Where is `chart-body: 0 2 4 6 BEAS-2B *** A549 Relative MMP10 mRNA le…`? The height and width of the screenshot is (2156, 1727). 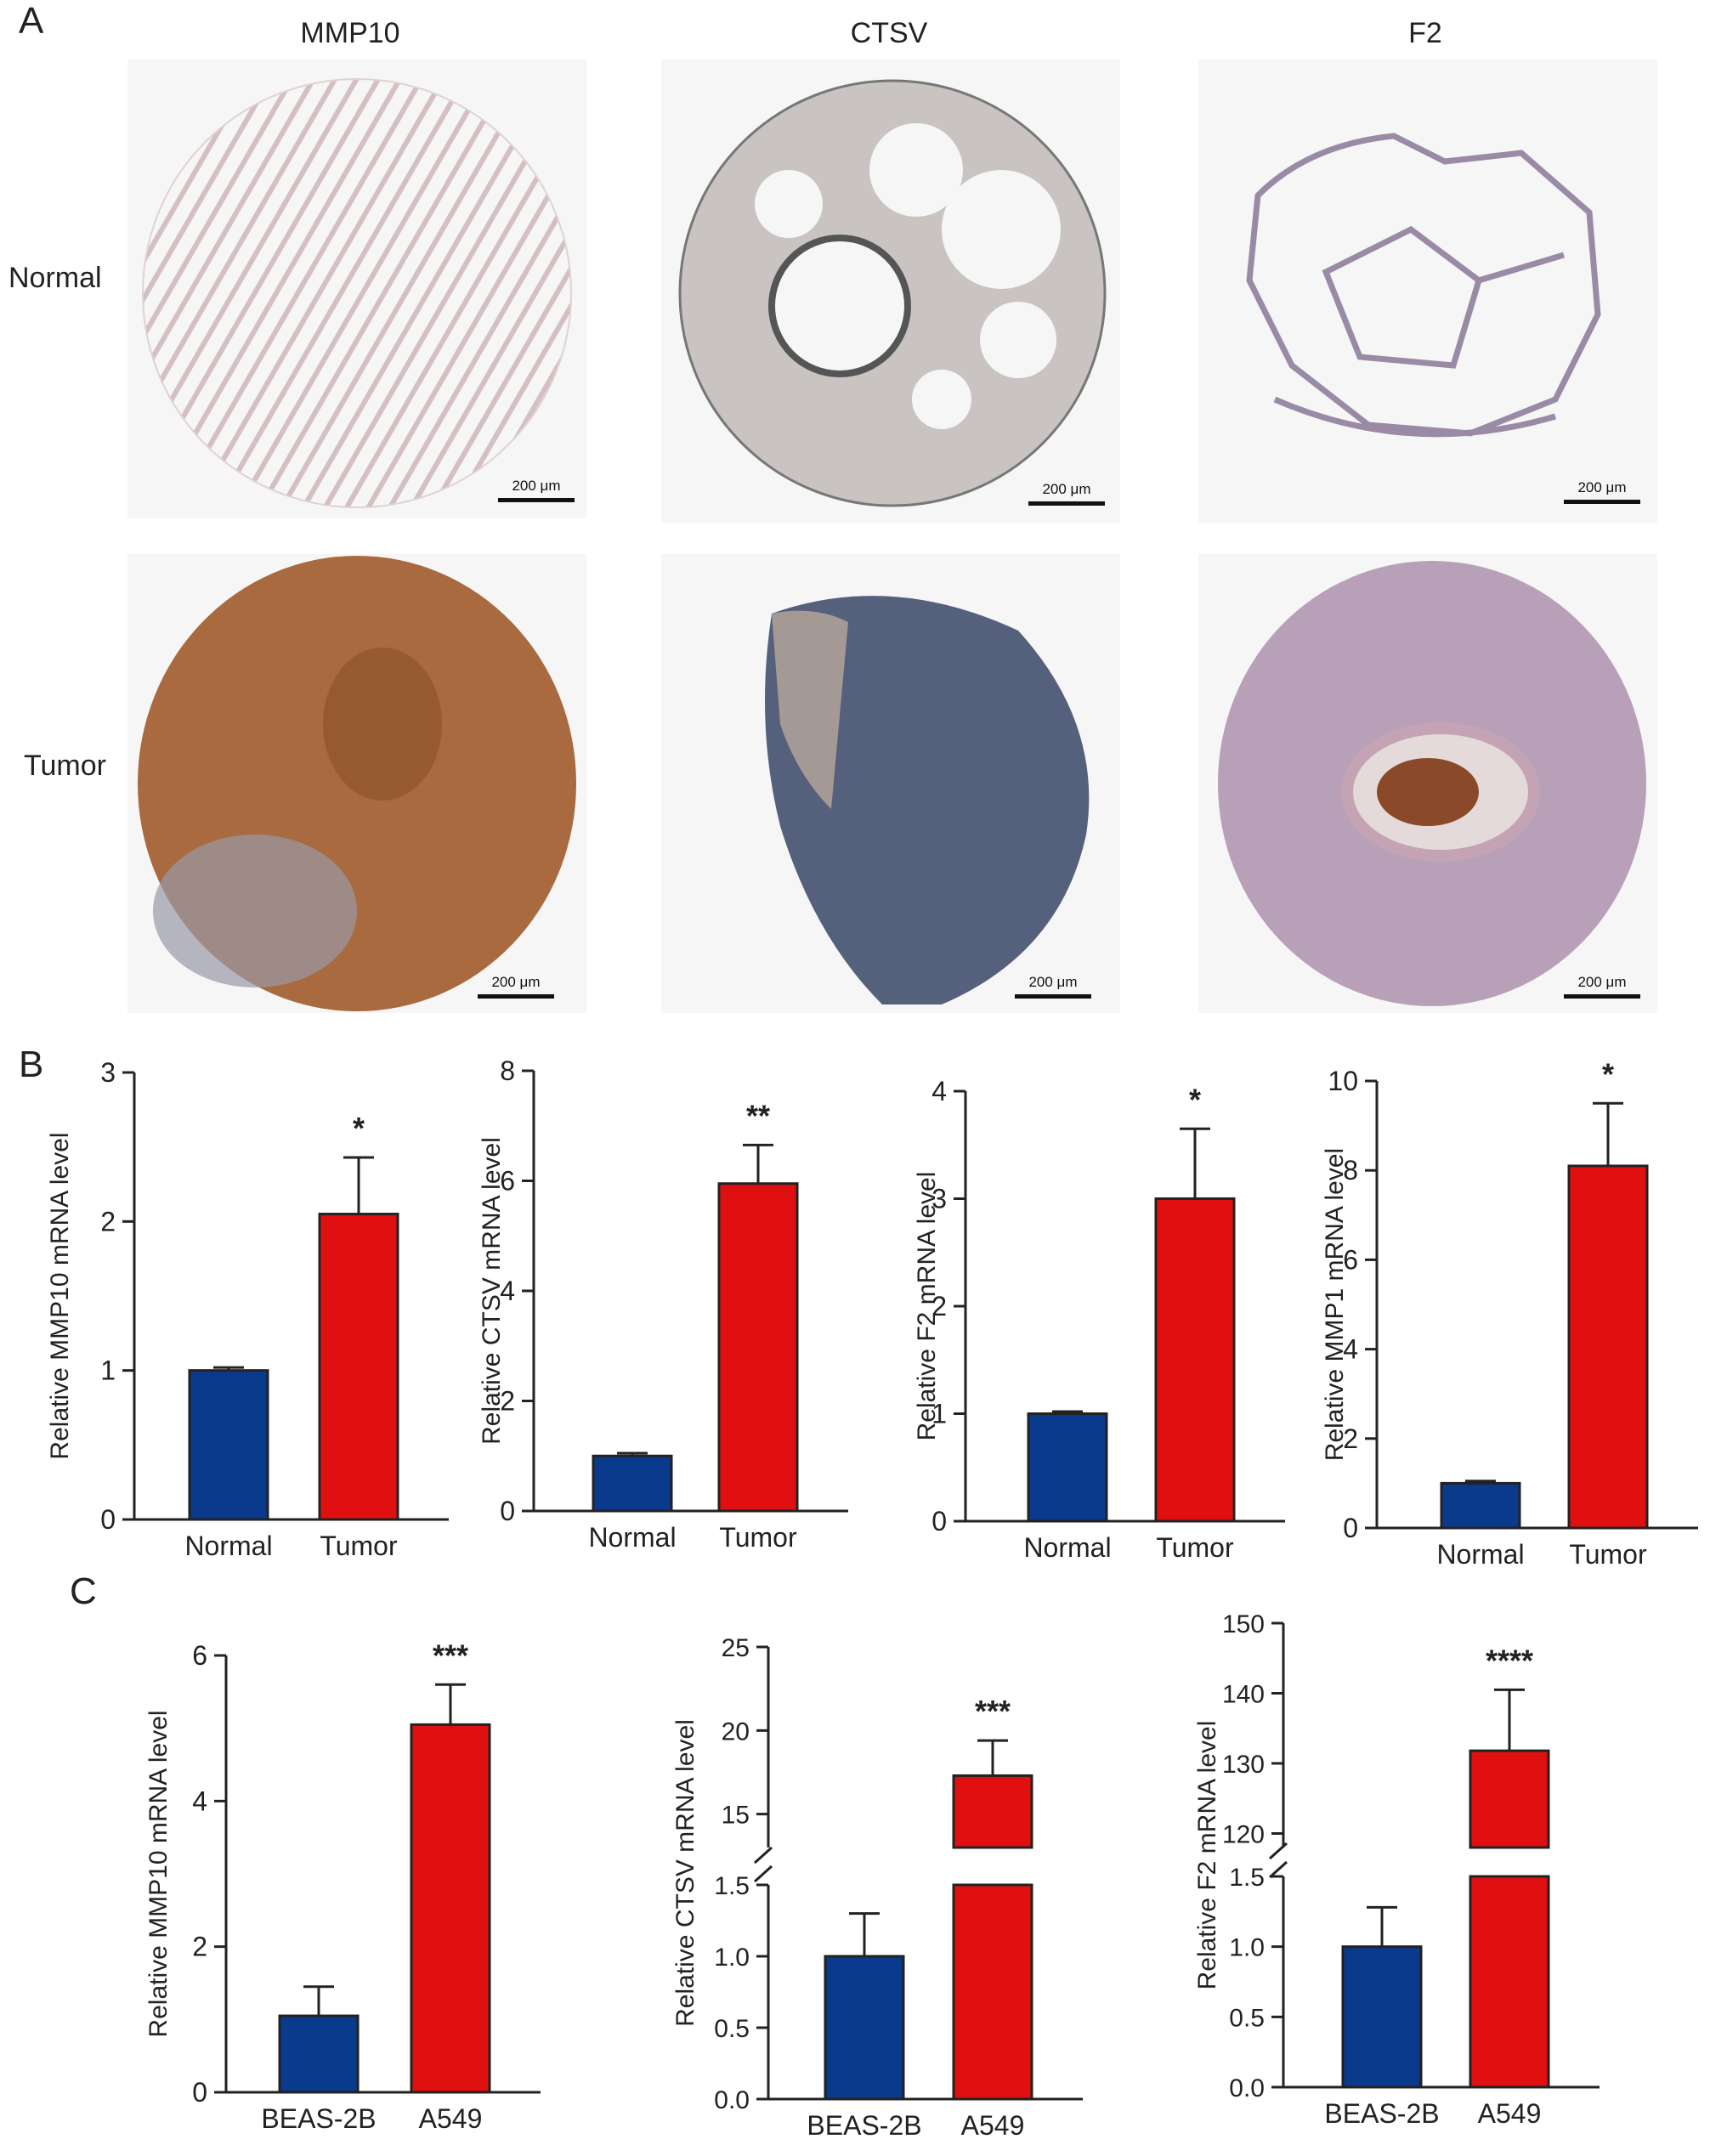 chart-body: 0 2 4 6 BEAS-2B *** A549 Relative MMP10 mRNA le… is located at coordinates (343, 1886).